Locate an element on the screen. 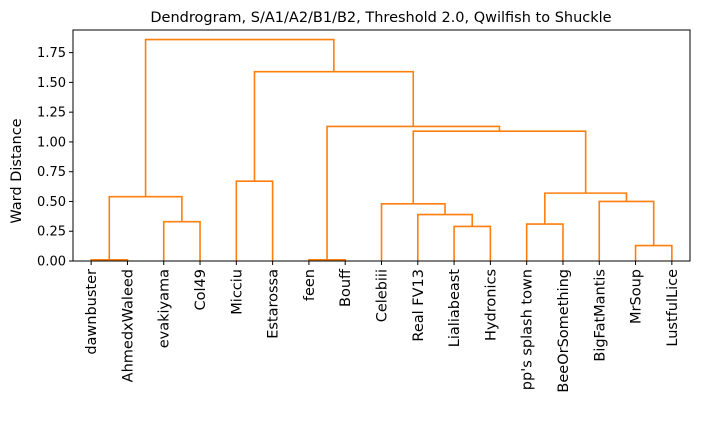  leaf-label: LustfulLice is located at coordinates (673, 308).